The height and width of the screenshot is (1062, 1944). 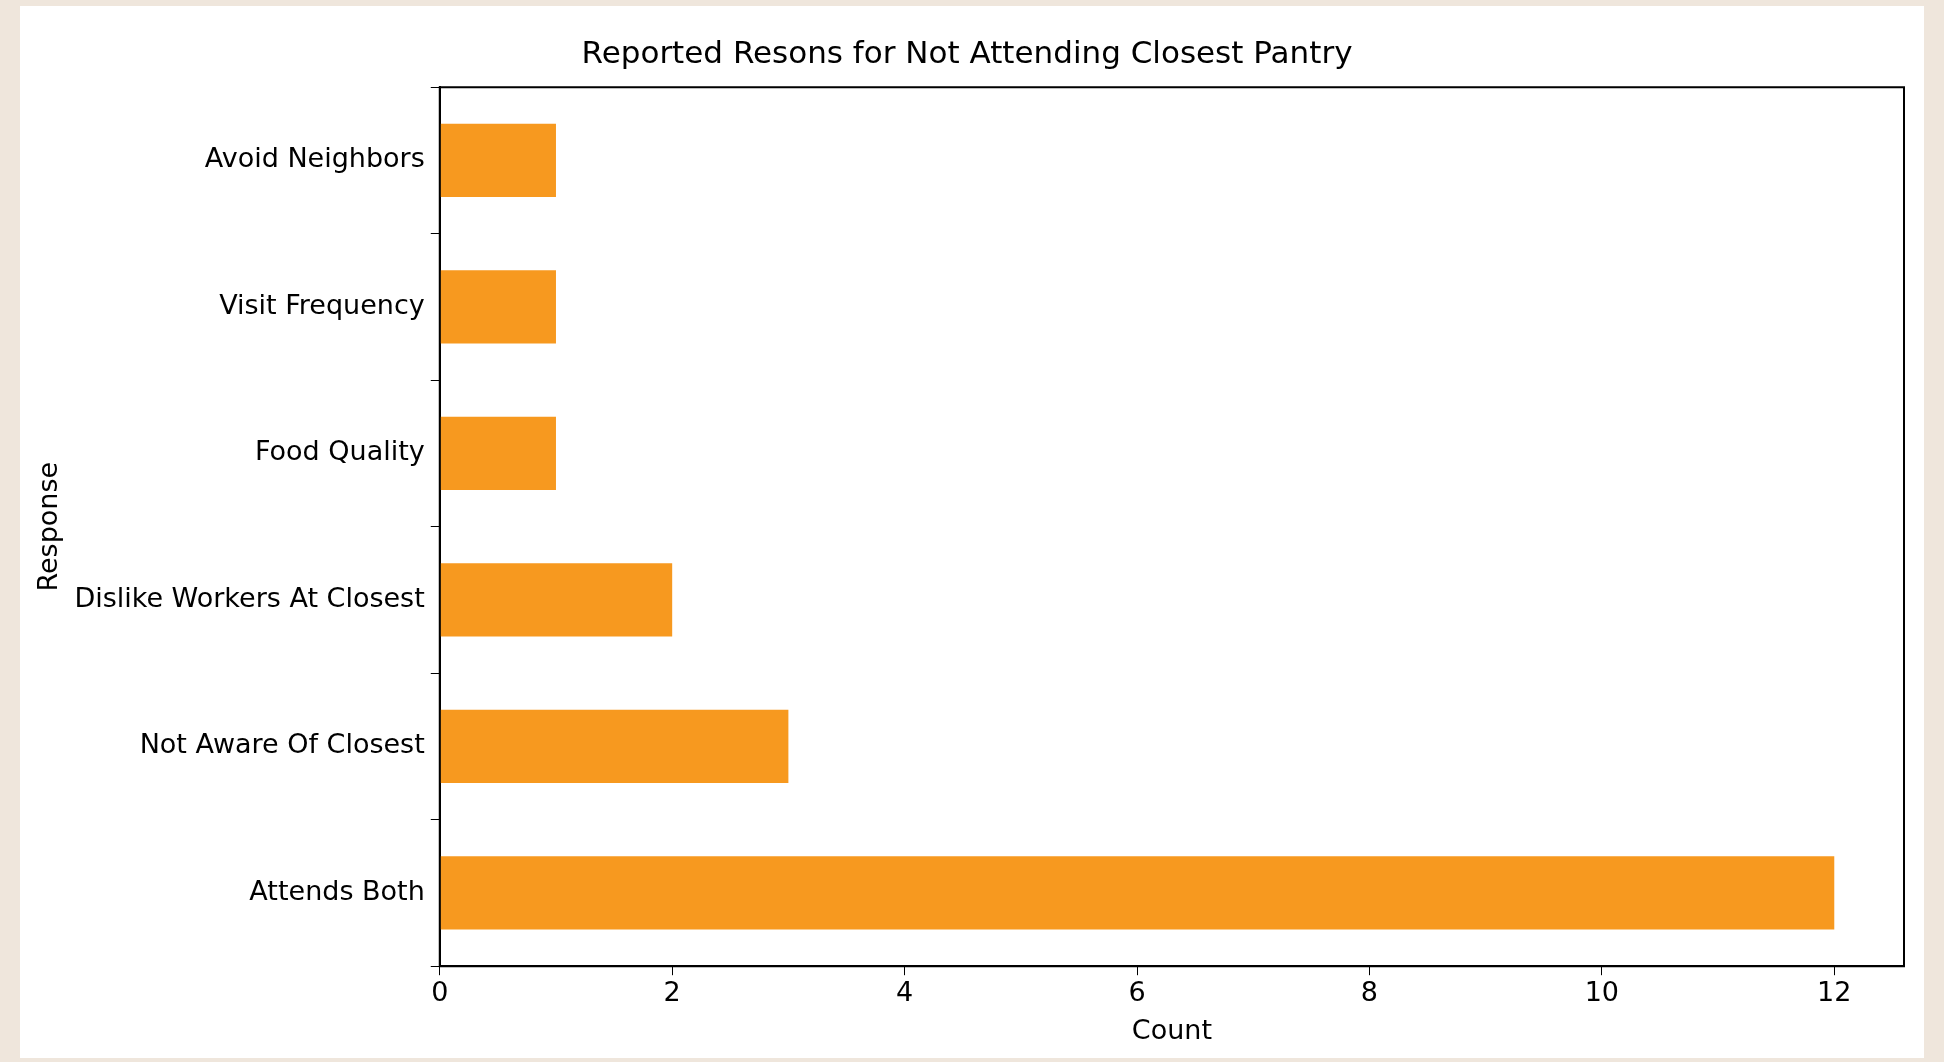 What do you see at coordinates (337, 890) in the screenshot?
I see `y-tick-label: Attends Both` at bounding box center [337, 890].